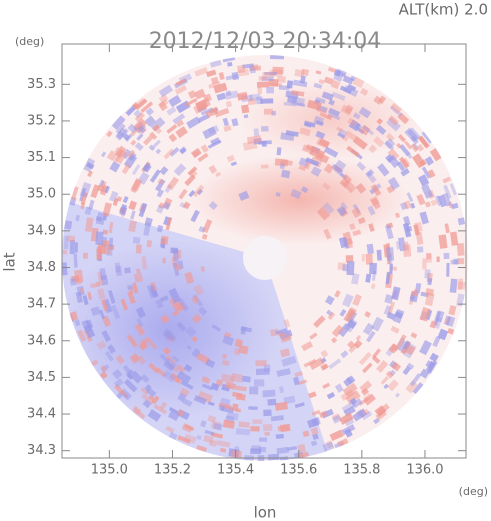 The width and height of the screenshot is (491, 521). I want to click on y-tick-label: 34.7, so click(41, 304).